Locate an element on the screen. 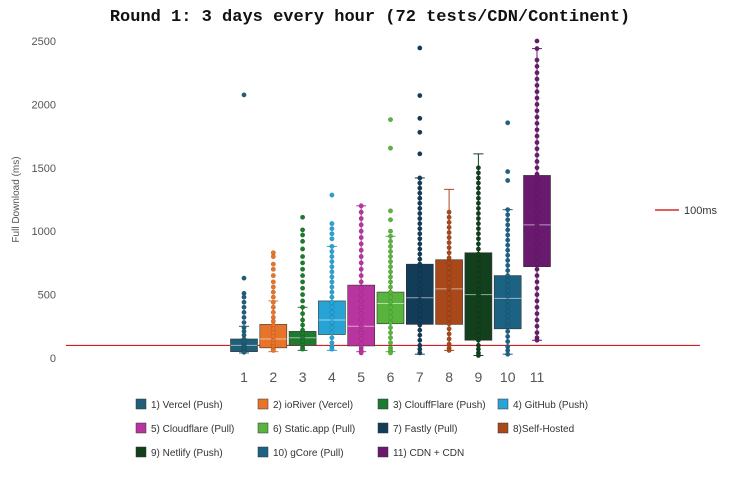 This screenshot has width=740, height=482. legend-label: 2) ioRiver (Vercel) is located at coordinates (313, 405).